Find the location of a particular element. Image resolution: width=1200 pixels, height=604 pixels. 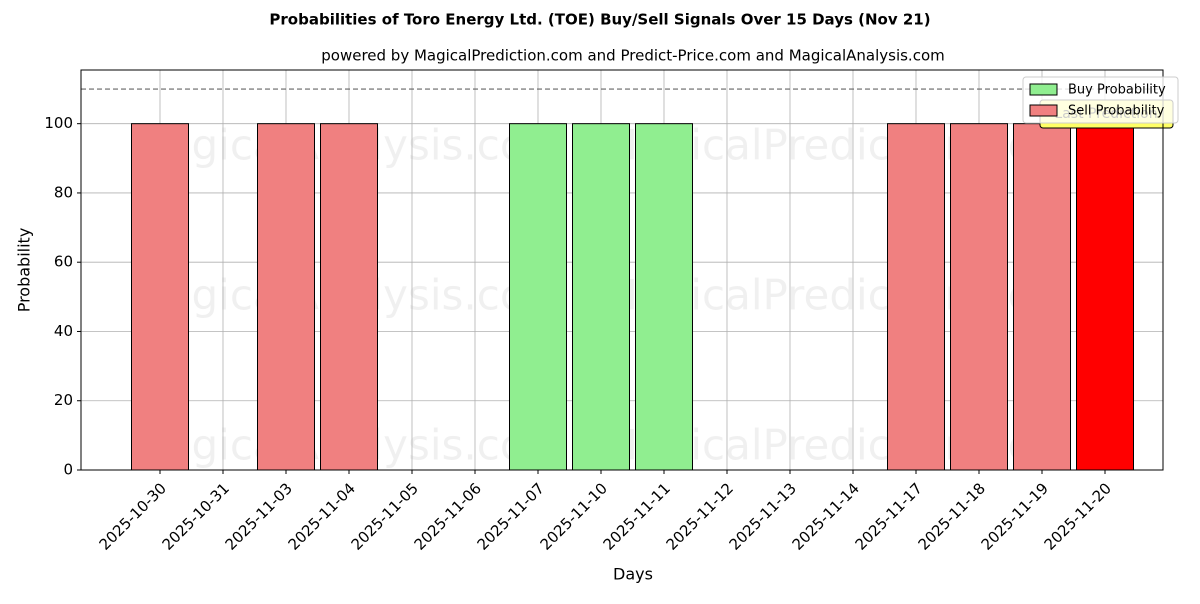

legend-label: Buy Probability is located at coordinates (1117, 90).